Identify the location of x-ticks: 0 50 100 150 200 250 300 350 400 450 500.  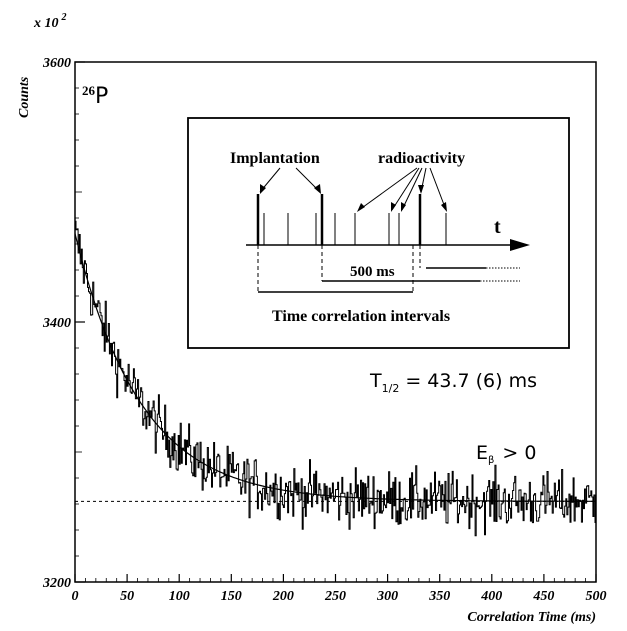
(339, 589).